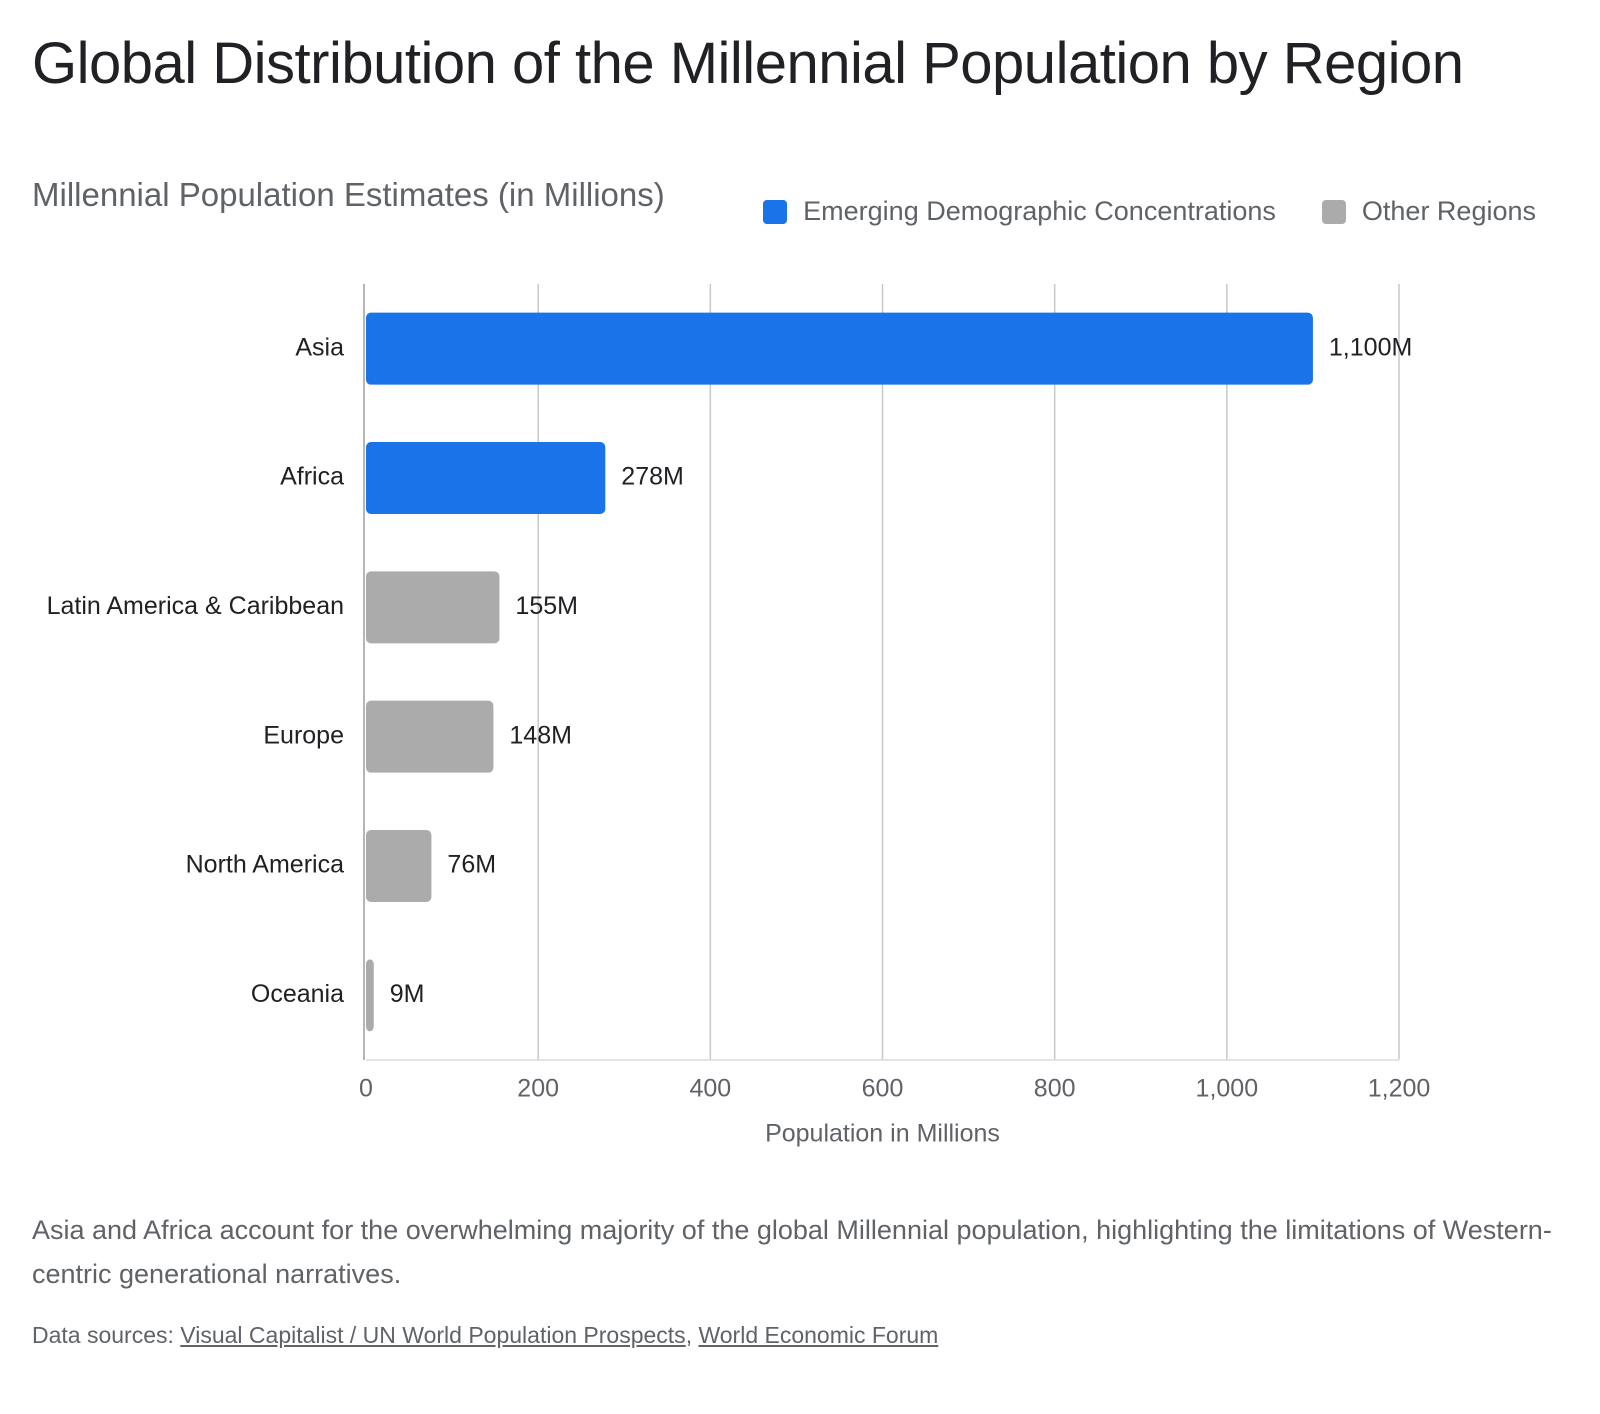 The height and width of the screenshot is (1414, 1600). What do you see at coordinates (1370, 347) in the screenshot?
I see `data-label-0: 1,100M` at bounding box center [1370, 347].